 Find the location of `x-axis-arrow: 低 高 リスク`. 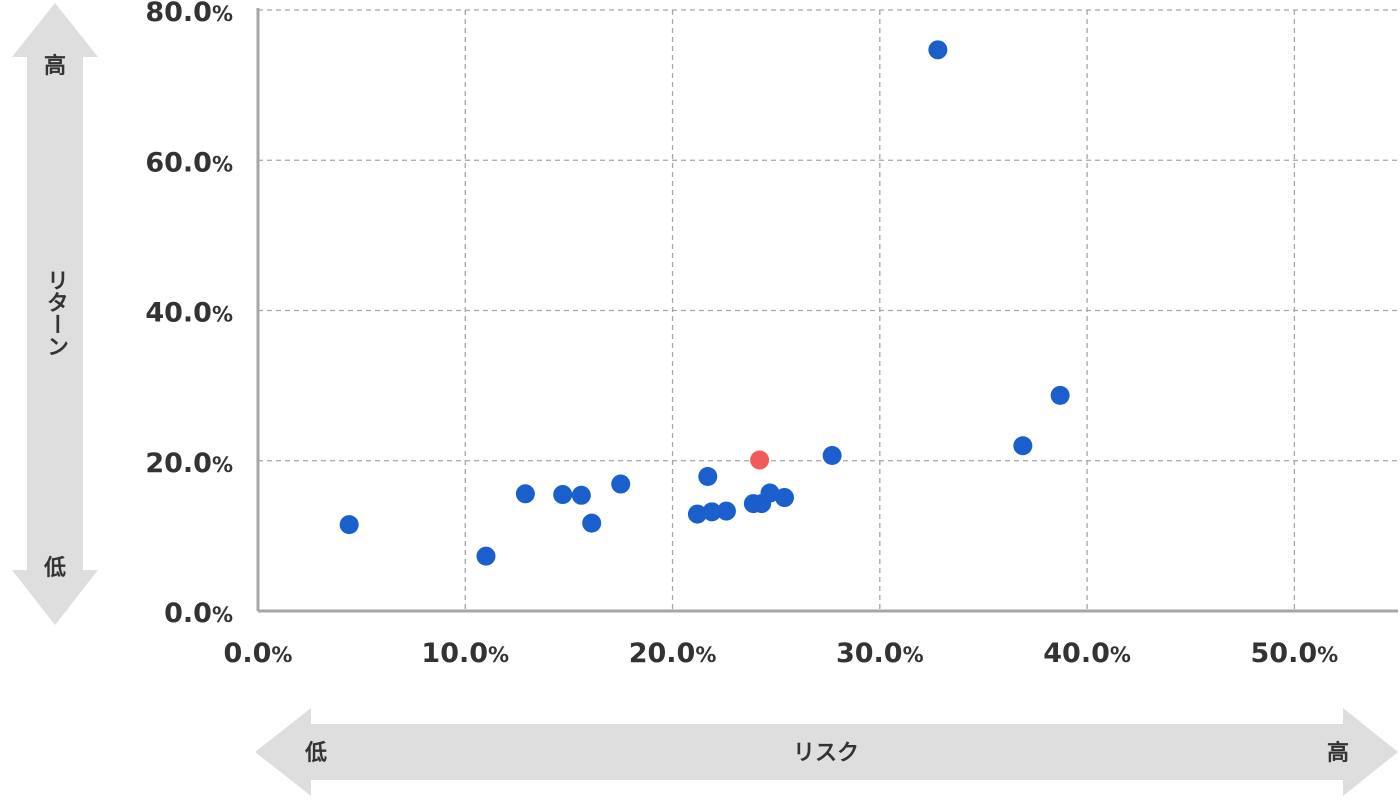

x-axis-arrow: 低 高 リスク is located at coordinates (826, 752).